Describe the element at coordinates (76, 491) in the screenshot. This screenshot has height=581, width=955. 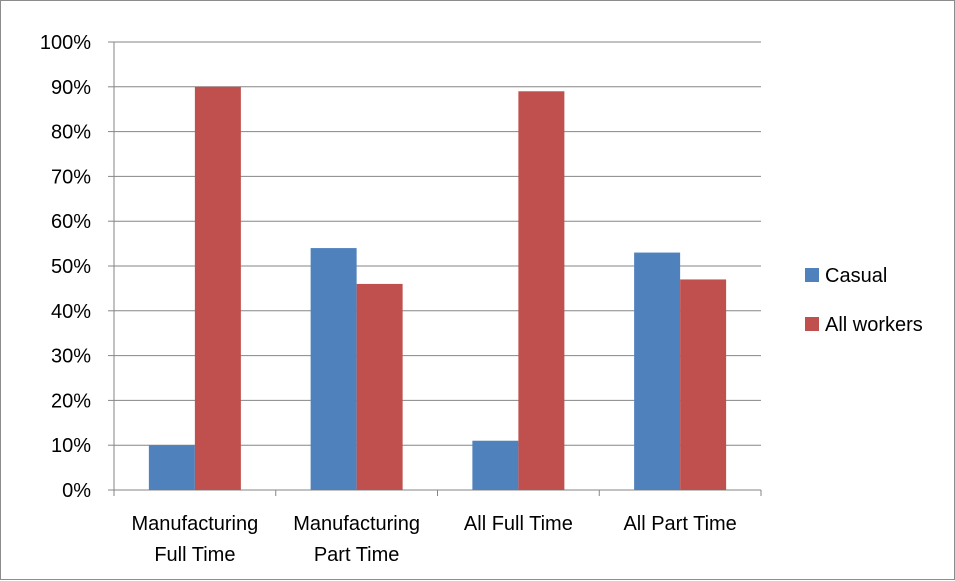
I see `y-tick-label: 0%` at that location.